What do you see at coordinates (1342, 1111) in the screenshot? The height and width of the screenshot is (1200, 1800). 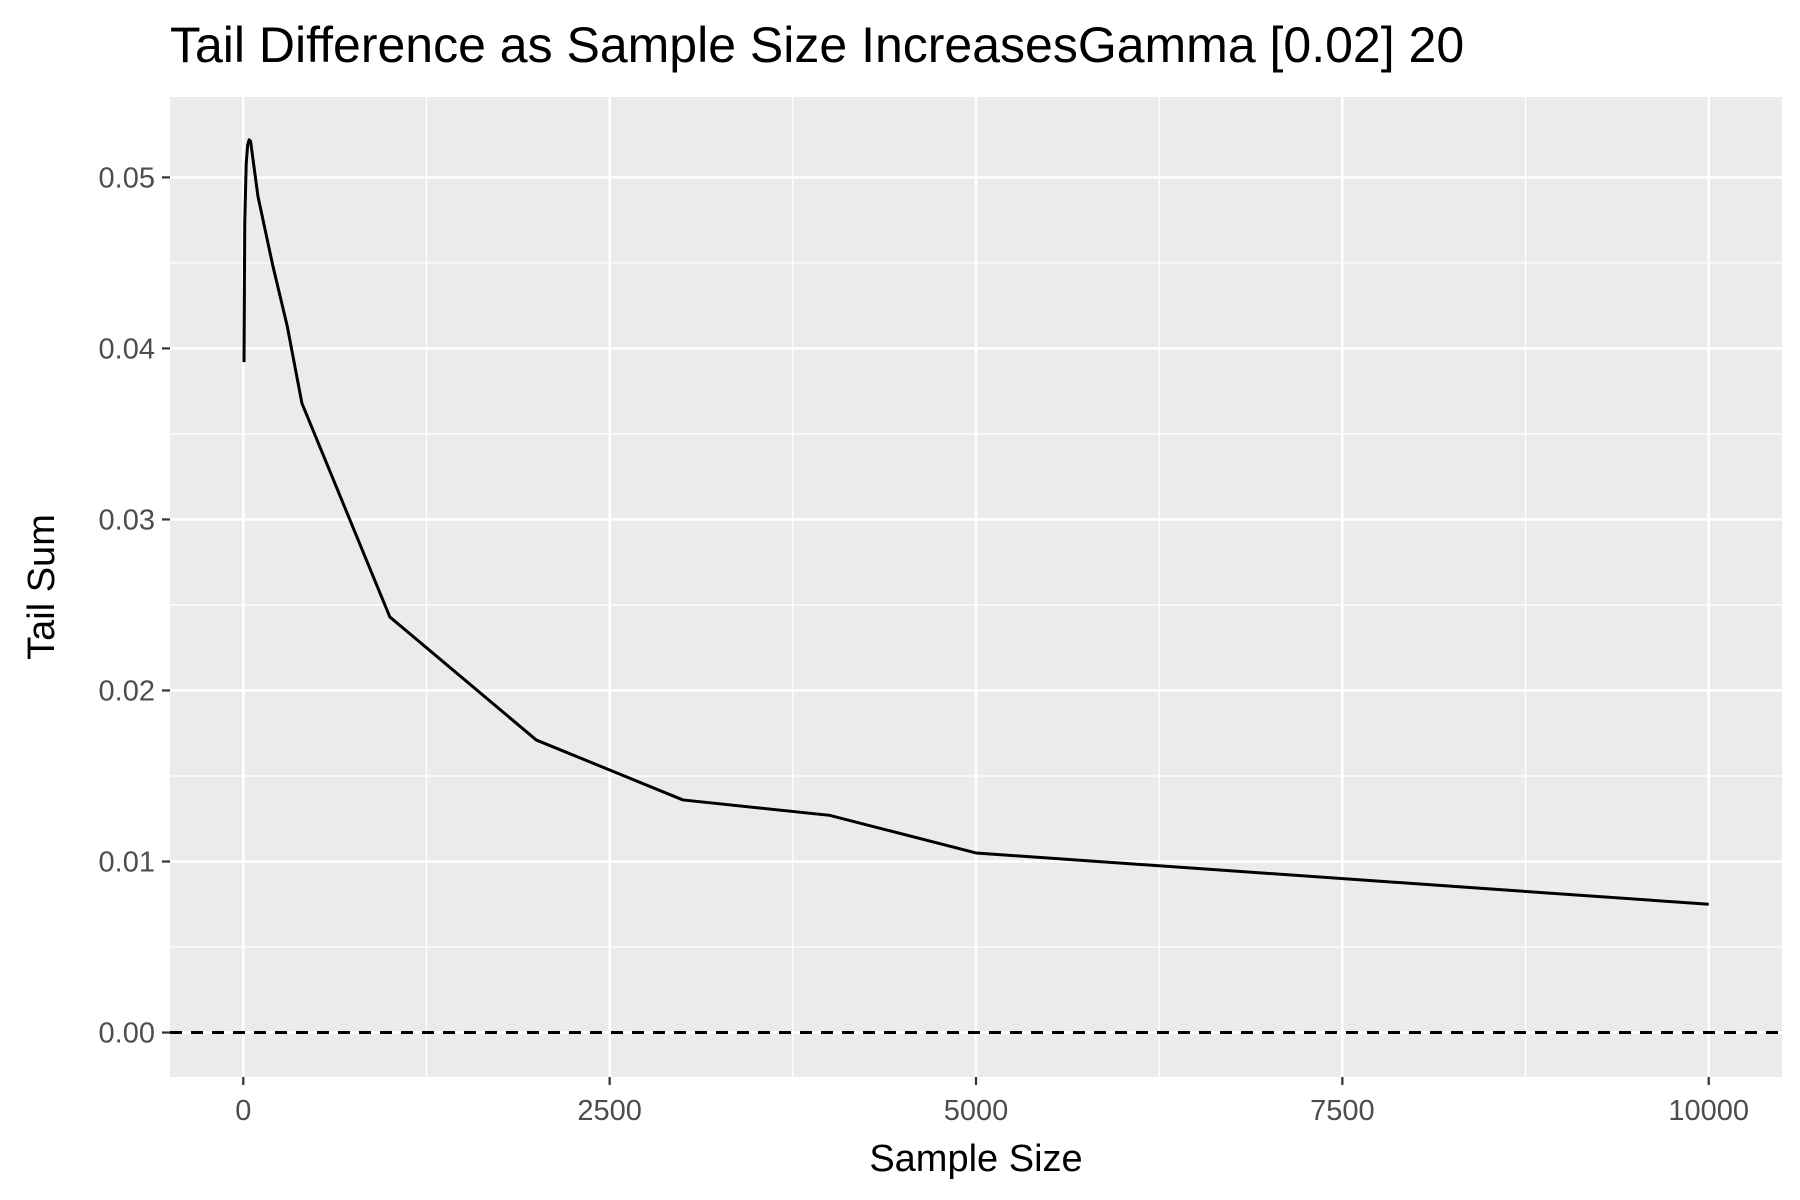 I see `x-tick-label: 7500` at bounding box center [1342, 1111].